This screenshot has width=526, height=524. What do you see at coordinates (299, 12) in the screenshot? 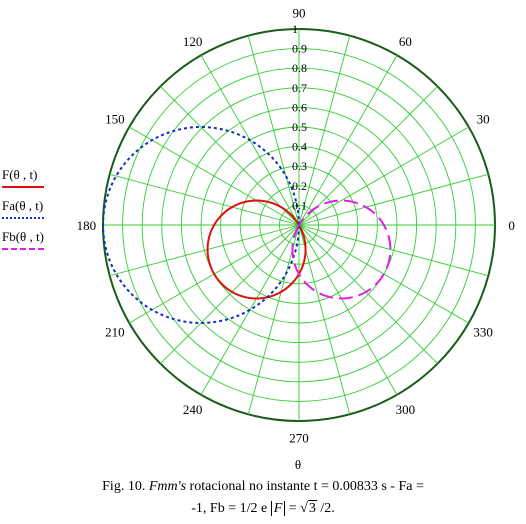
I see `angle-tick-label: 90` at bounding box center [299, 12].